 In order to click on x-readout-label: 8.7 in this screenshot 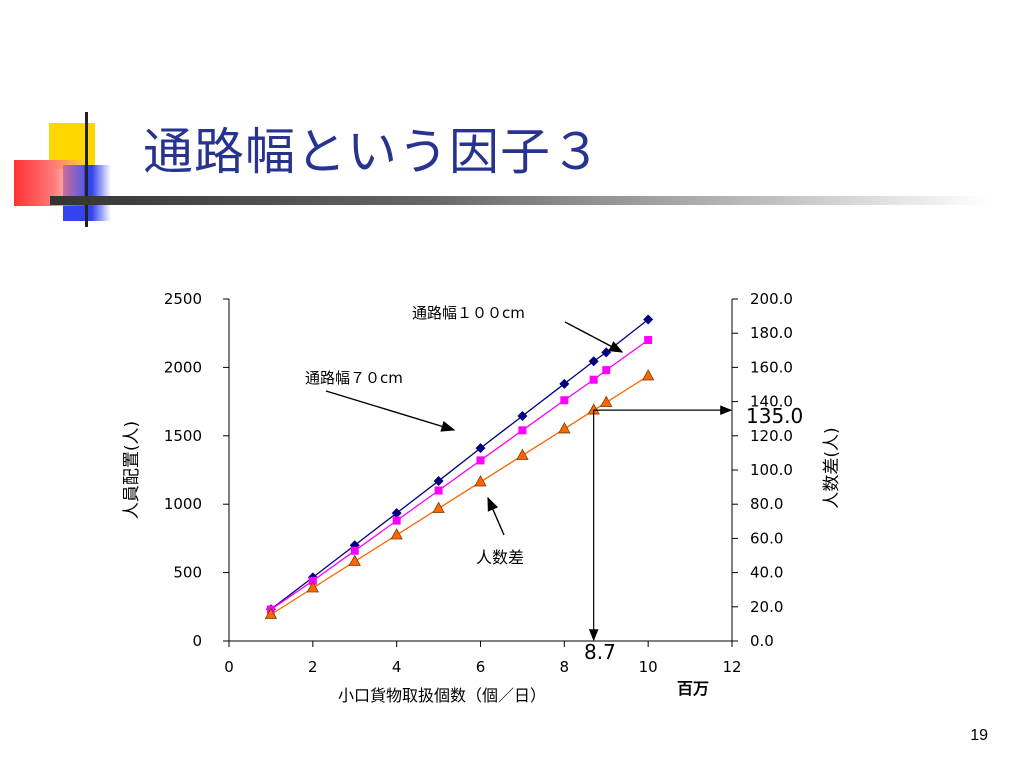, I will do `click(600, 652)`.